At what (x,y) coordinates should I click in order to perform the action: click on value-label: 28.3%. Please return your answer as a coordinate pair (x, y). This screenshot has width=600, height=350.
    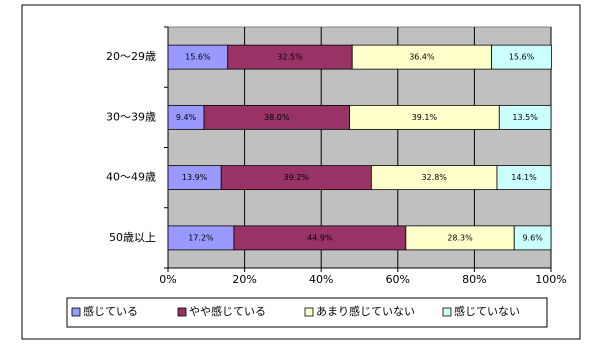
    Looking at the image, I should click on (460, 237).